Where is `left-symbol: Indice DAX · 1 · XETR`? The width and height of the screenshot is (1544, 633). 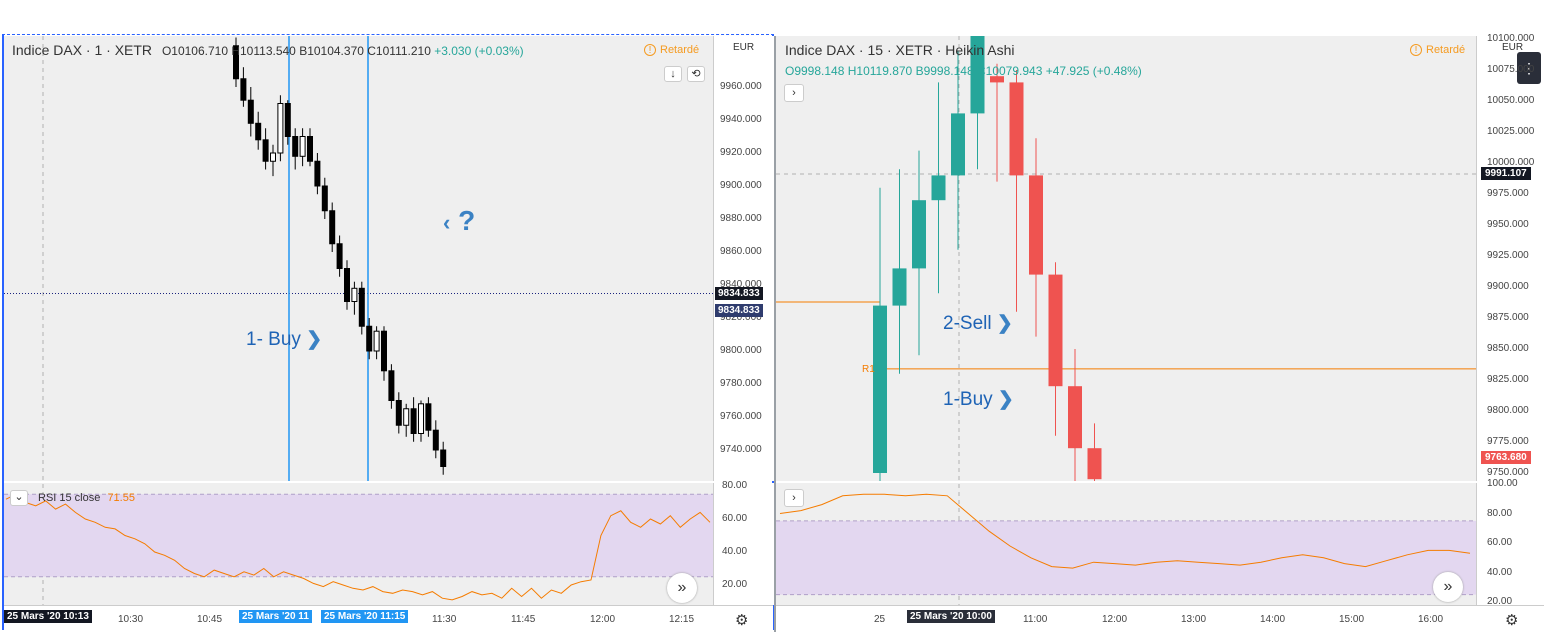
left-symbol: Indice DAX · 1 · XETR is located at coordinates (82, 50).